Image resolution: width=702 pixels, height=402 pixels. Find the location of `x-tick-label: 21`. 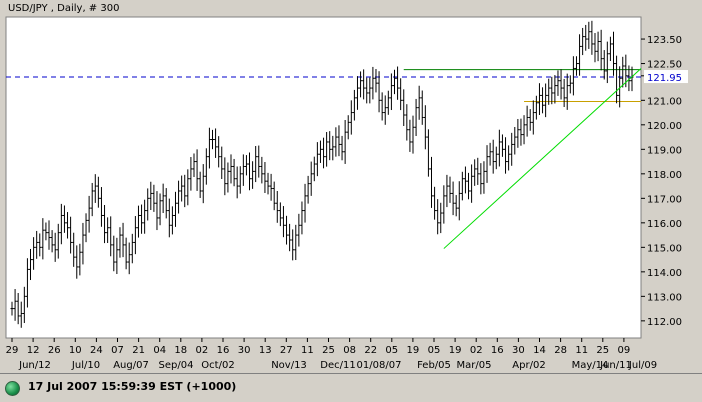

x-tick-label: 21 is located at coordinates (138, 350).